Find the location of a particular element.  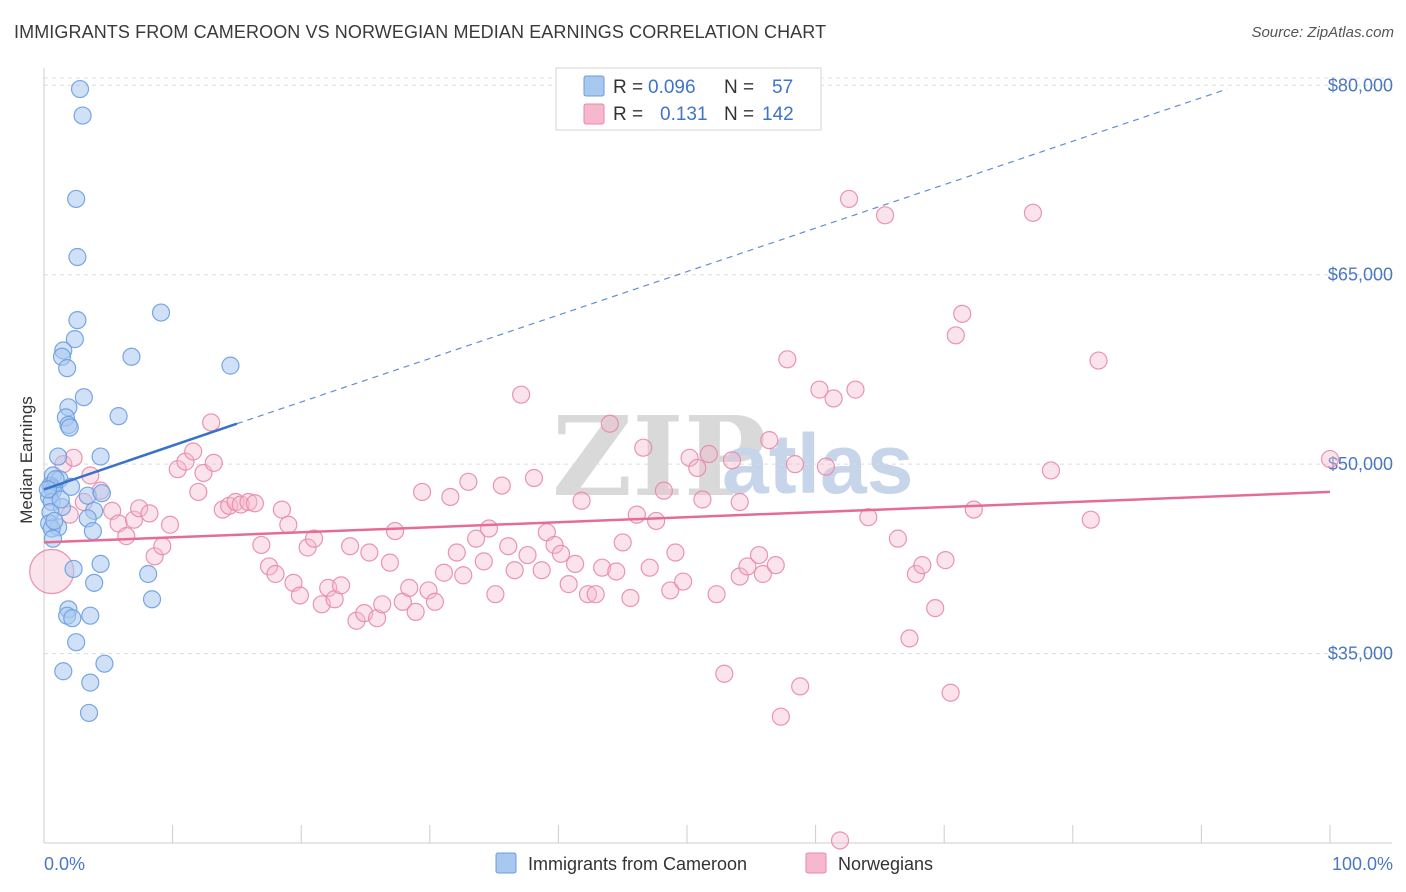

y-axis-label: Median Earnings is located at coordinates (26, 460).